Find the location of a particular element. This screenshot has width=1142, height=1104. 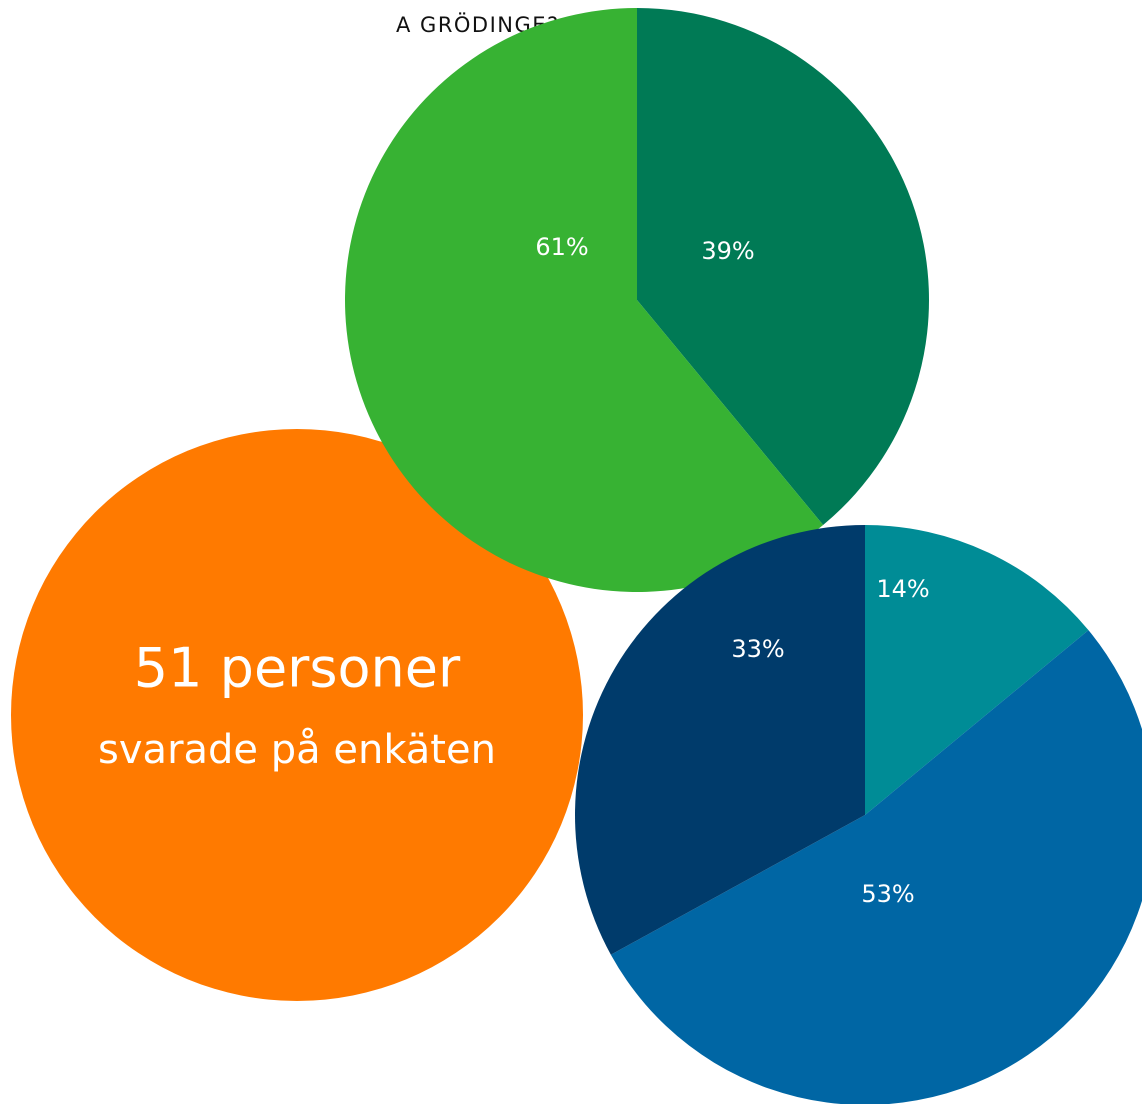

callout-subline: svarade på enkäten is located at coordinates (297, 750).